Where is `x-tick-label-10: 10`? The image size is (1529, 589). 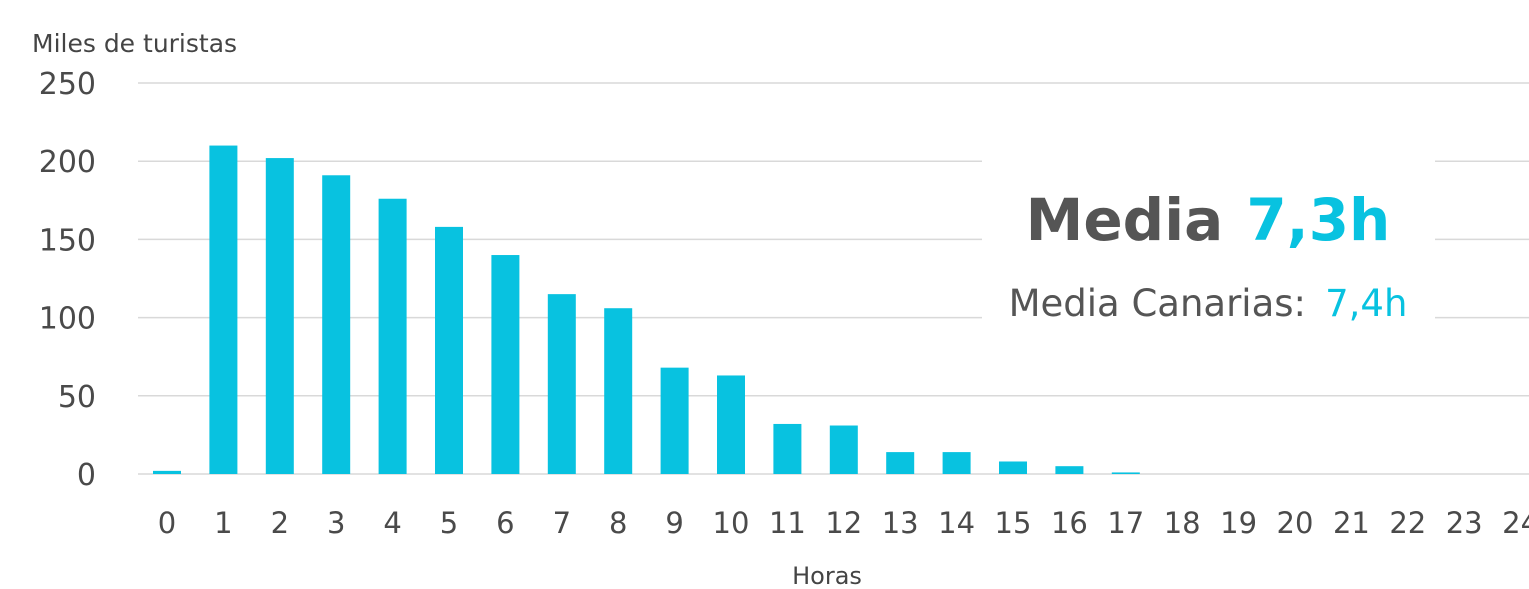
x-tick-label-10: 10 is located at coordinates (731, 523).